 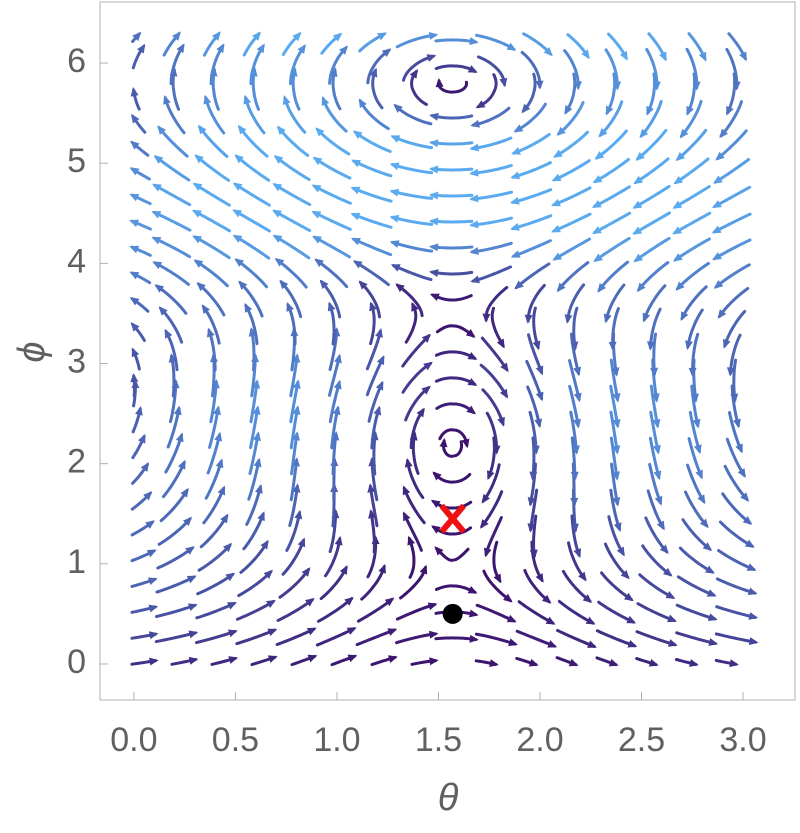 I want to click on x-marker, so click(x=452, y=518).